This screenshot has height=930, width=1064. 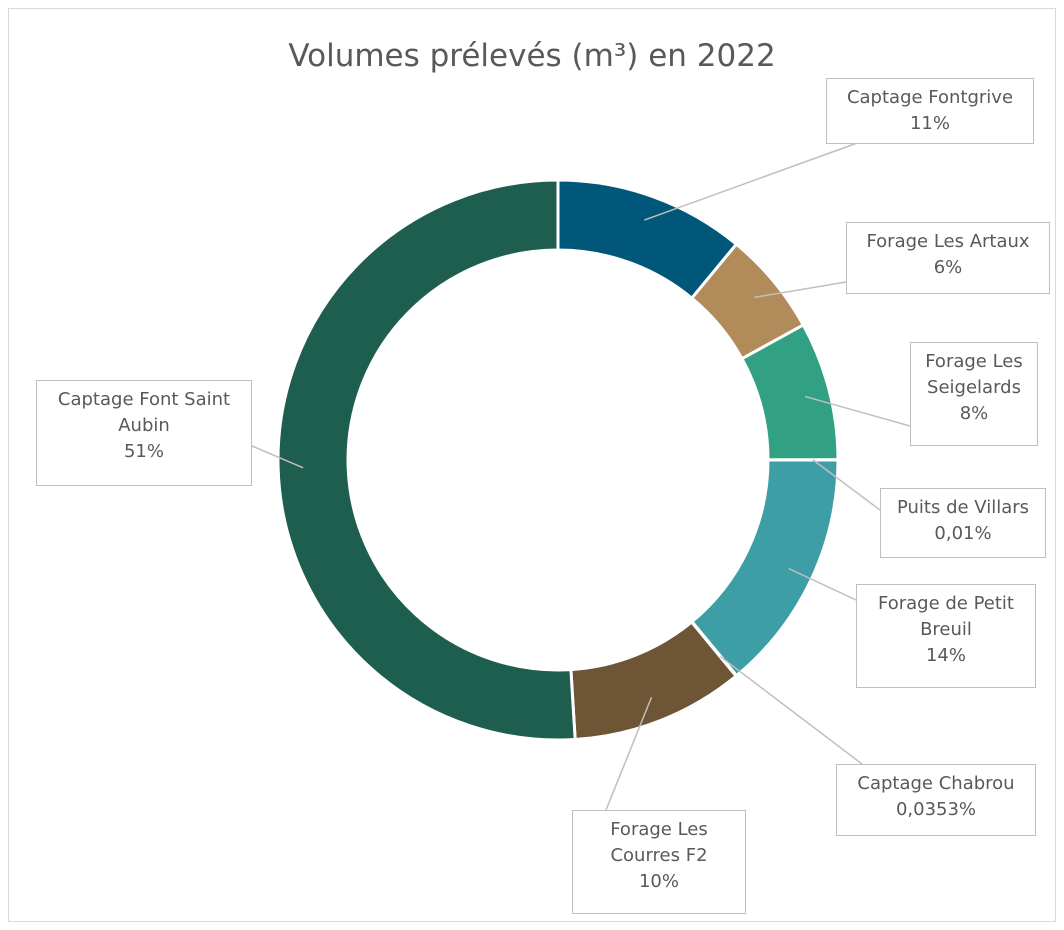 What do you see at coordinates (659, 842) in the screenshot?
I see `label-category: Forage Les Courres F2` at bounding box center [659, 842].